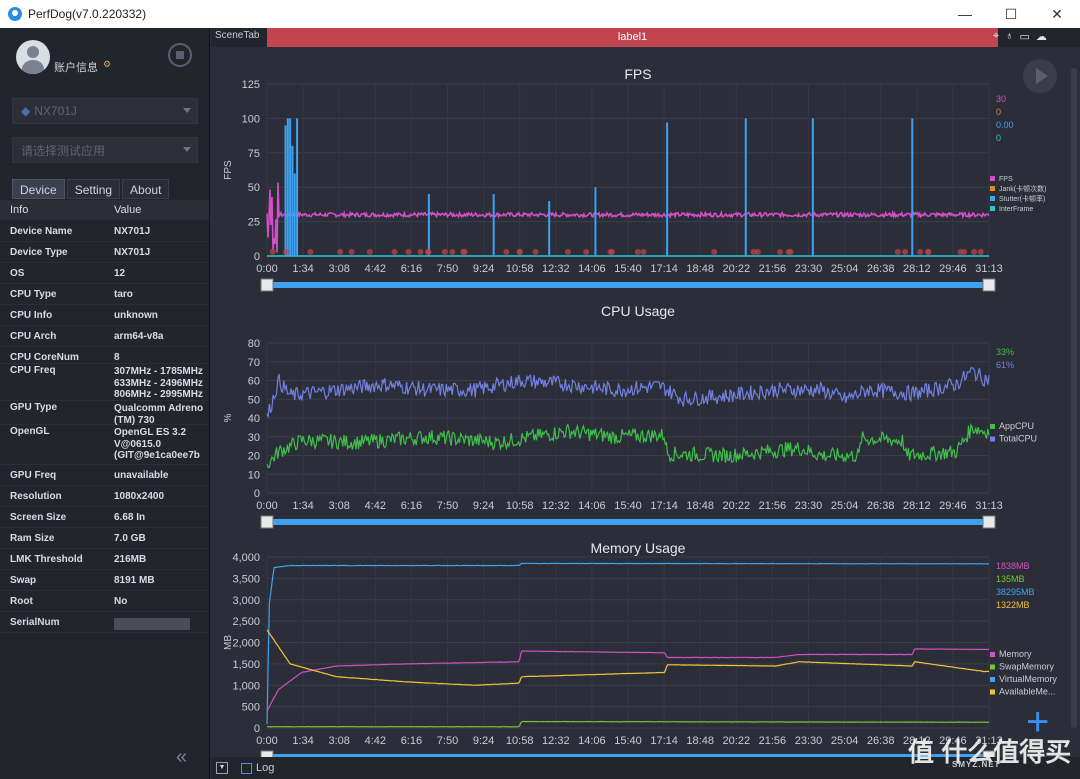  Describe the element at coordinates (182, 757) in the screenshot. I see `collapse-sidebar-icon: «` at that location.